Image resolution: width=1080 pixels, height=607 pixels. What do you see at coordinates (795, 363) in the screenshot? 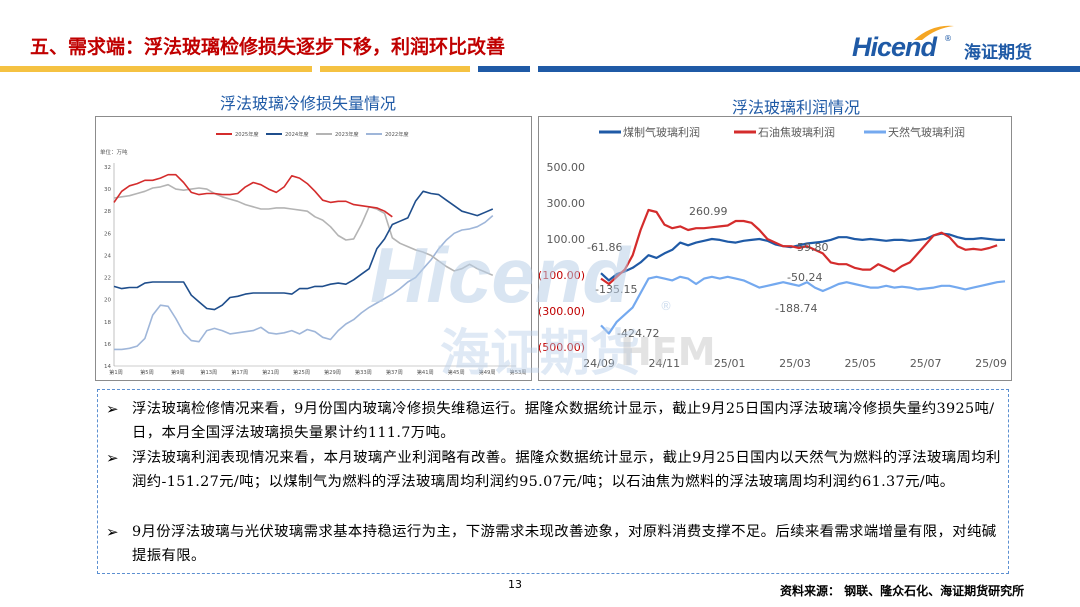
I see `x-tick-label: 25/03` at bounding box center [795, 363].